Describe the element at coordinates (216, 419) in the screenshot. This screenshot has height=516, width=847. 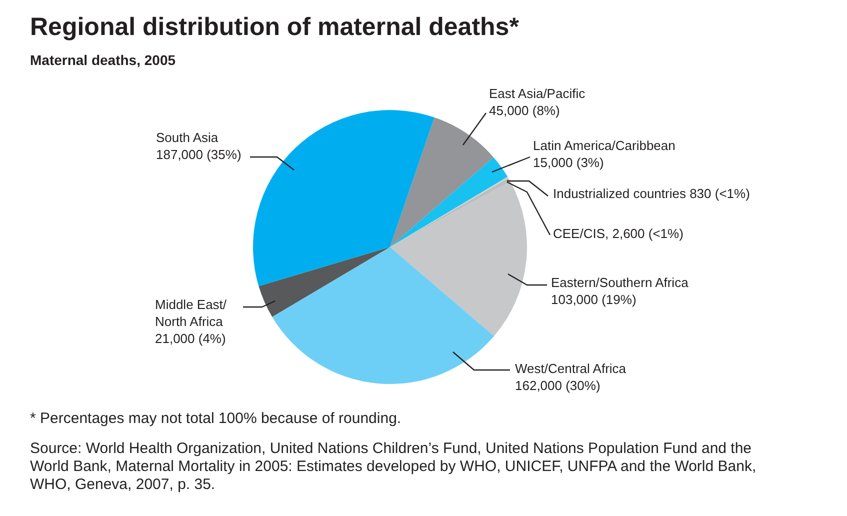
I see `text: * Percentages may not total 100% because of rounding.` at that location.